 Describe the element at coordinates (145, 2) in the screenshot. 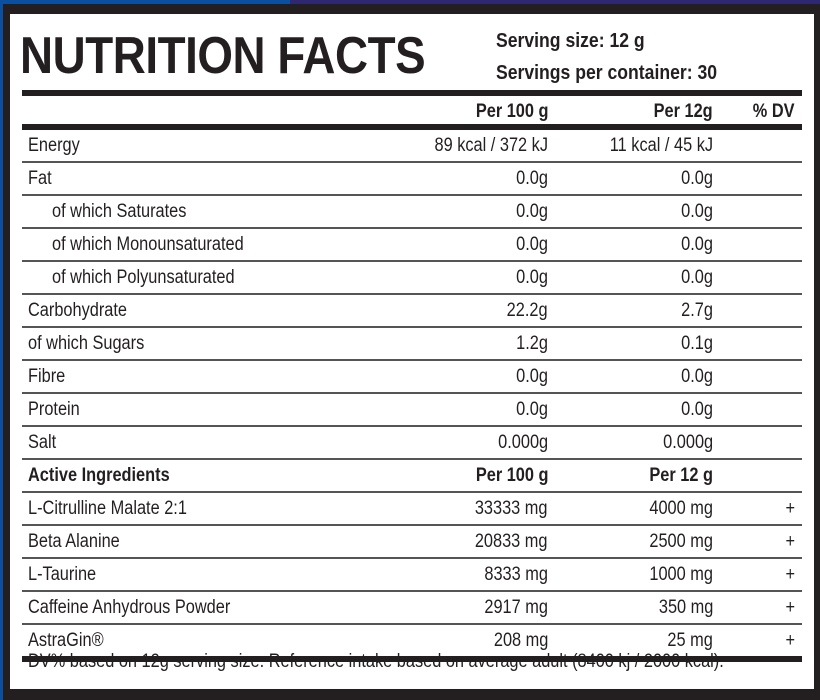

I see `top-strip-blue` at that location.